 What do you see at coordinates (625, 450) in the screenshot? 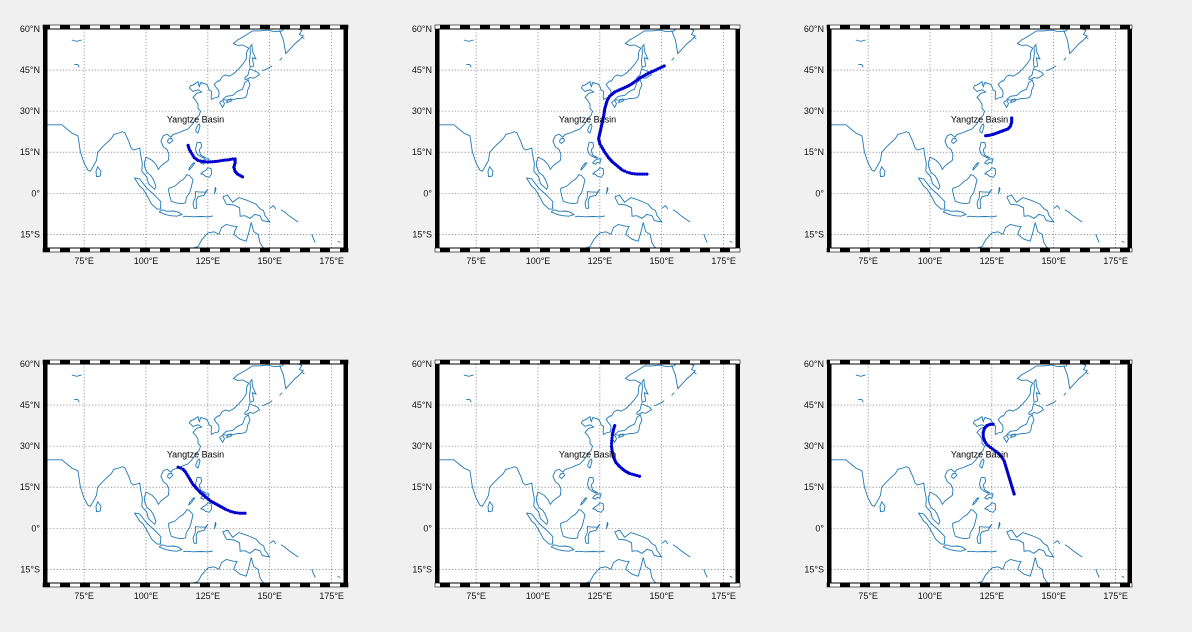
I see `typhoon-track` at bounding box center [625, 450].